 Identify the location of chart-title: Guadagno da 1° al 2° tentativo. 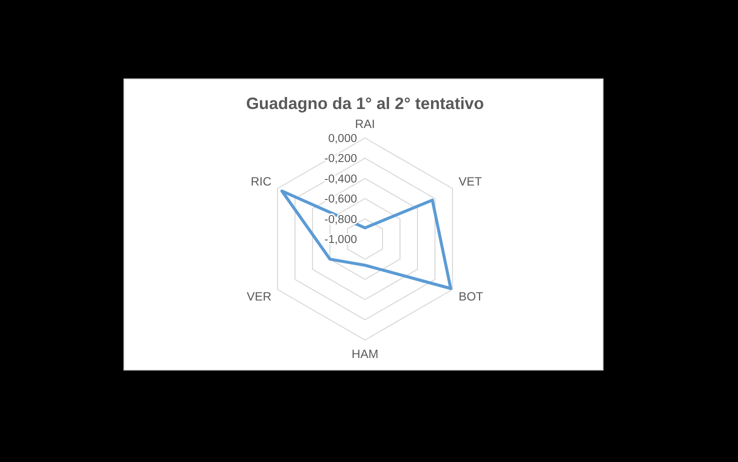
(365, 104).